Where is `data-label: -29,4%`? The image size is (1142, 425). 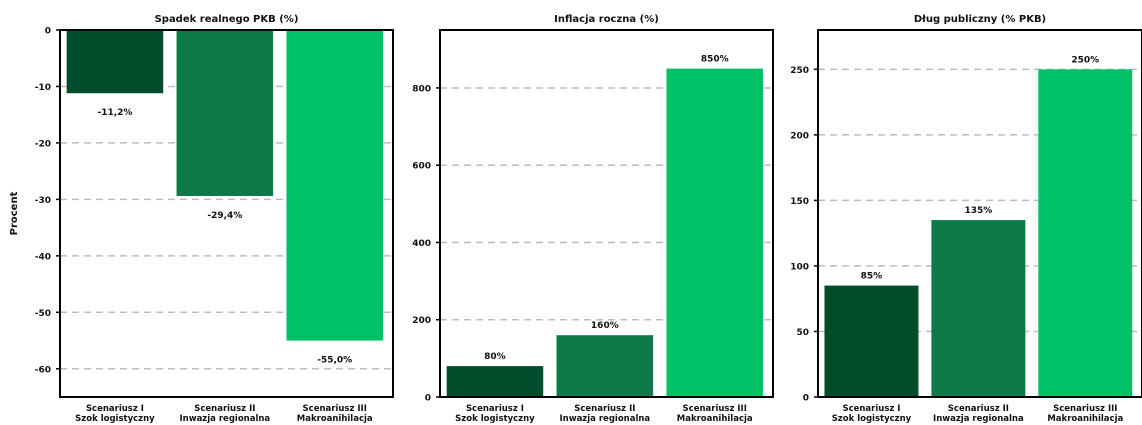 data-label: -29,4% is located at coordinates (224, 216).